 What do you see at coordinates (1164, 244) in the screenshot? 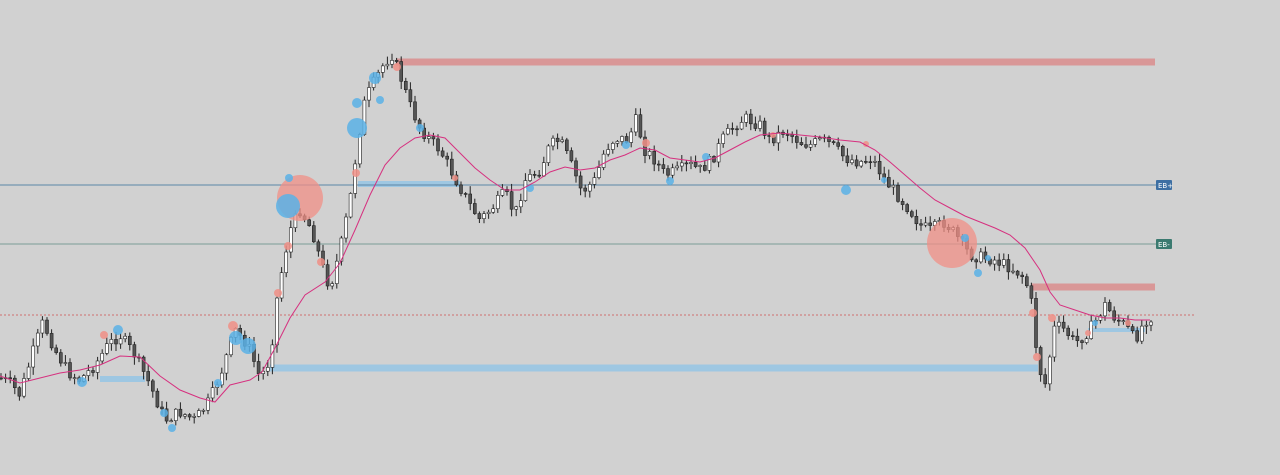
I see `eb-minus-tag: EB-` at bounding box center [1164, 244].